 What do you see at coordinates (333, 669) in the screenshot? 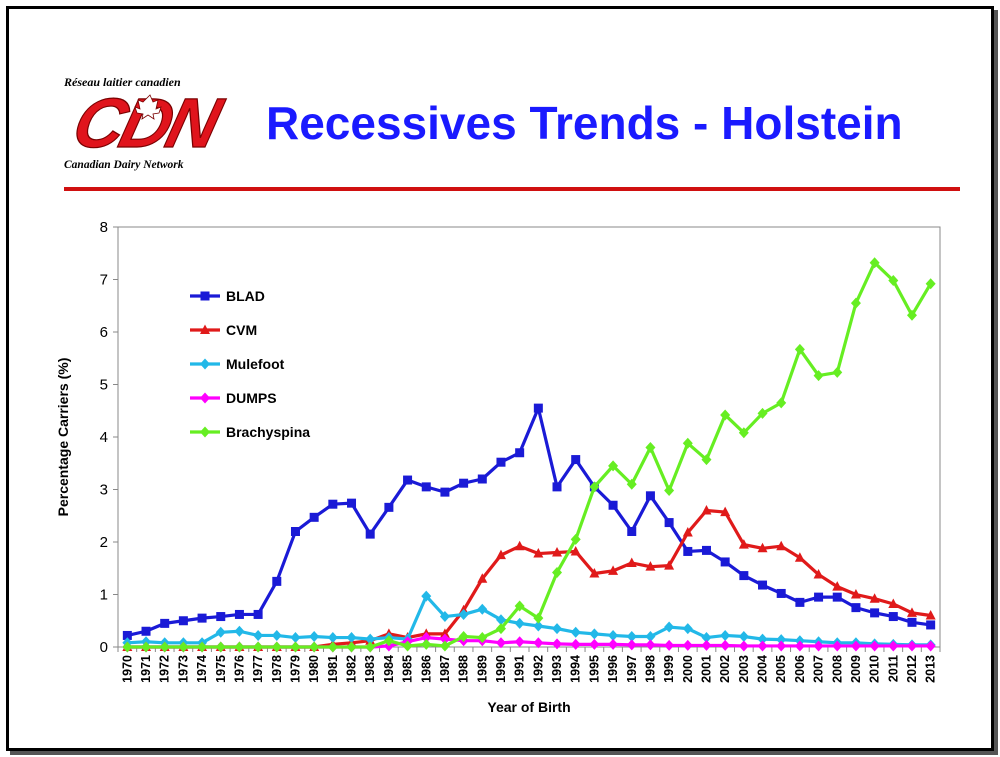
I see `x-tick-label: 1981` at bounding box center [333, 669].